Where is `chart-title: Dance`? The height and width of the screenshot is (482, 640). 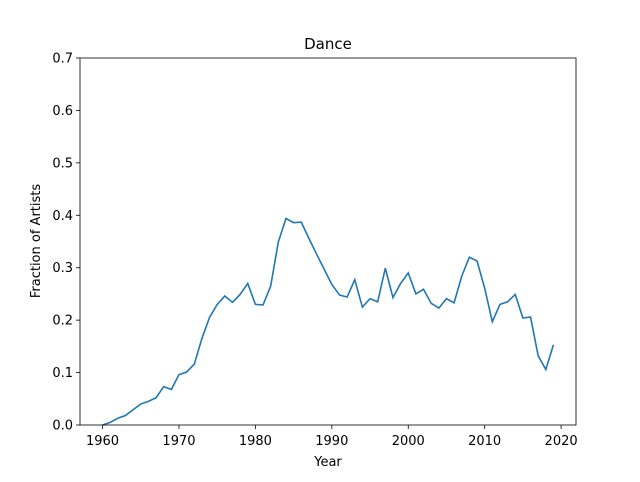
chart-title: Dance is located at coordinates (328, 44).